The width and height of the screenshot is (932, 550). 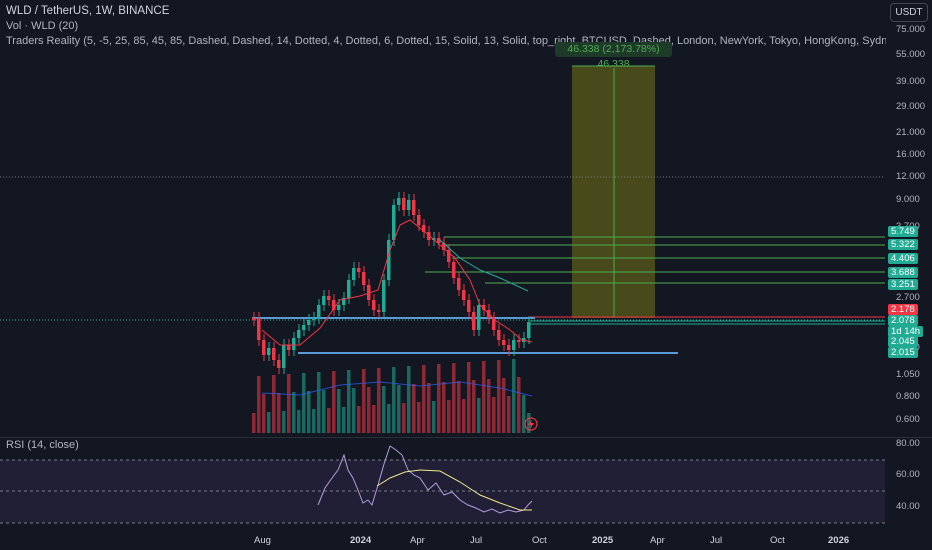 What do you see at coordinates (908, 419) in the screenshot?
I see `price-axis-label: 0.600` at bounding box center [908, 419].